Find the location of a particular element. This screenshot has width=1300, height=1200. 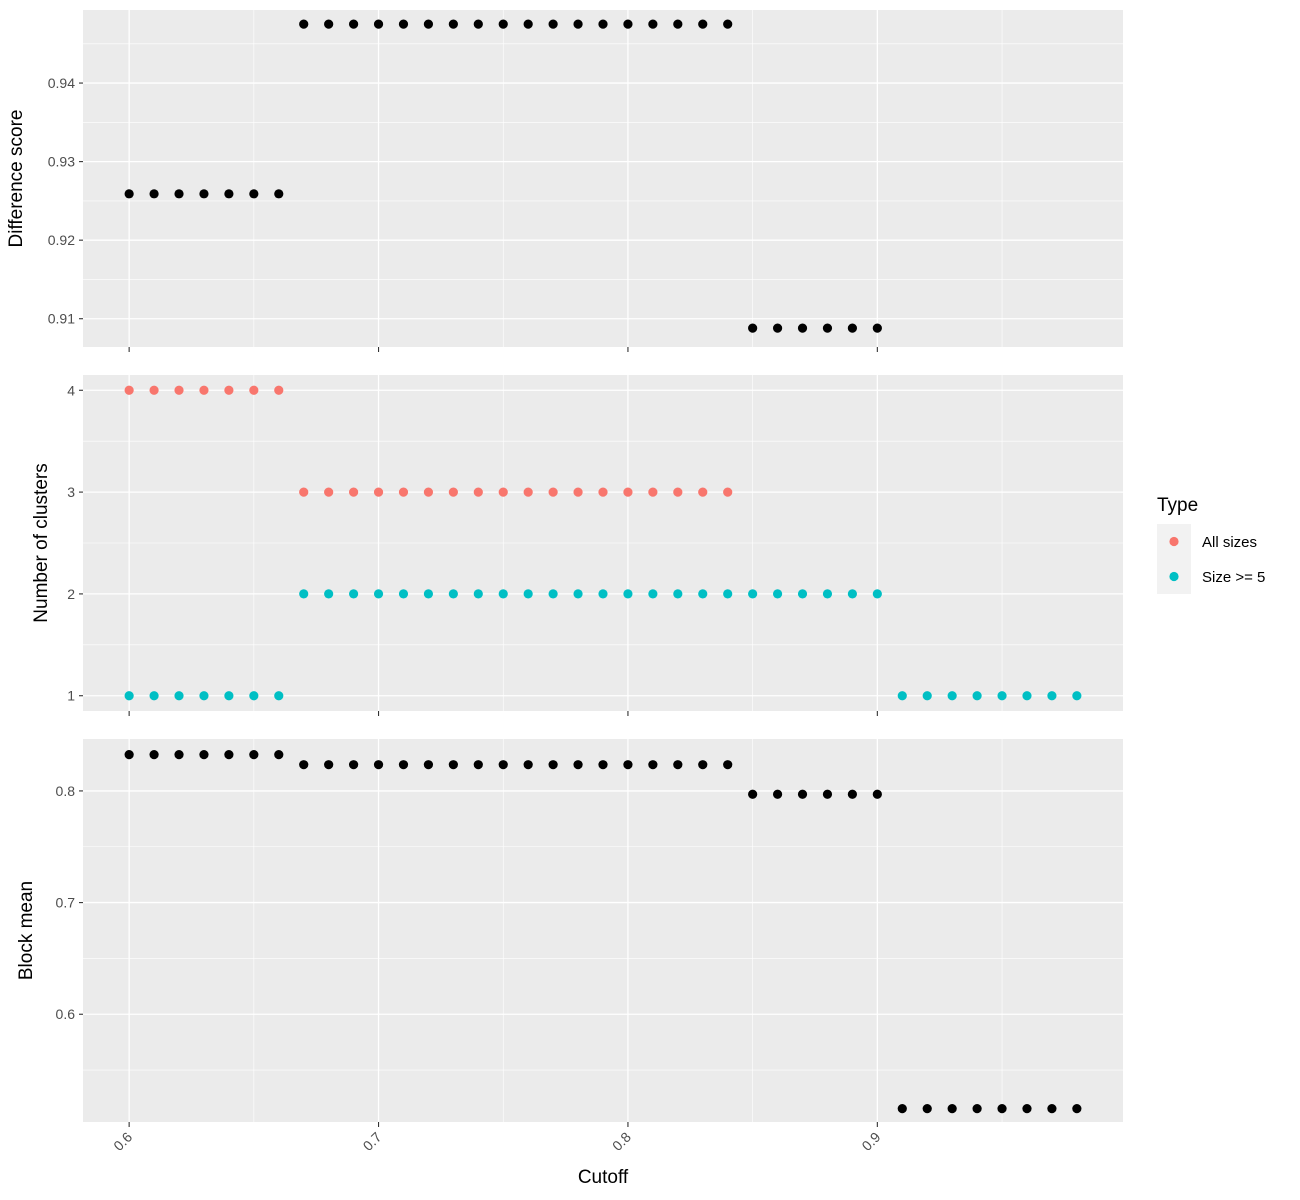

x-tick-label: 0.9 is located at coordinates (870, 1141).